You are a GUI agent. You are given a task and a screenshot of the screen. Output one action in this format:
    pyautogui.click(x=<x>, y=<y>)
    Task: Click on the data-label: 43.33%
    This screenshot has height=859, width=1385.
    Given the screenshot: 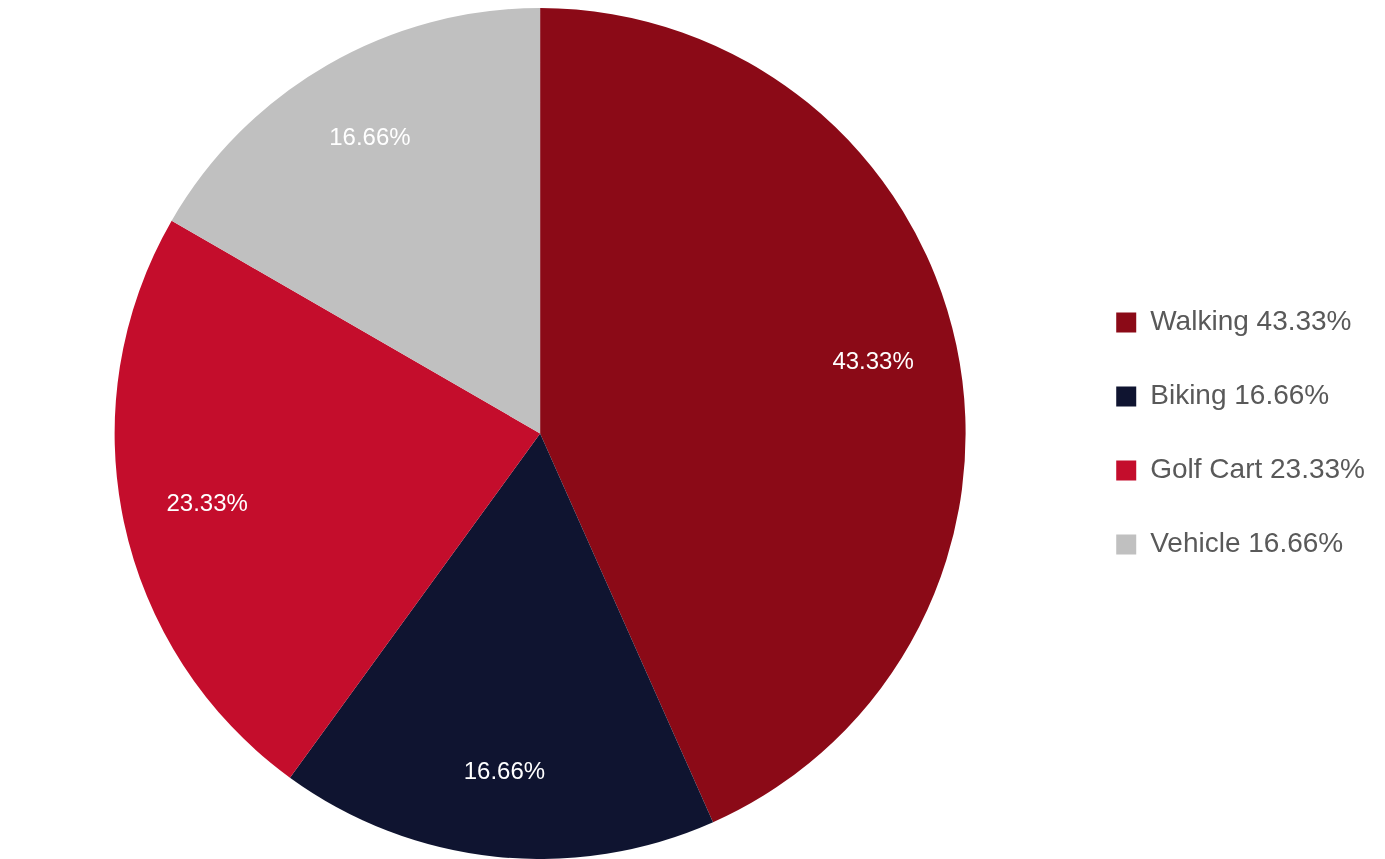 What is the action you would take?
    pyautogui.click(x=873, y=361)
    